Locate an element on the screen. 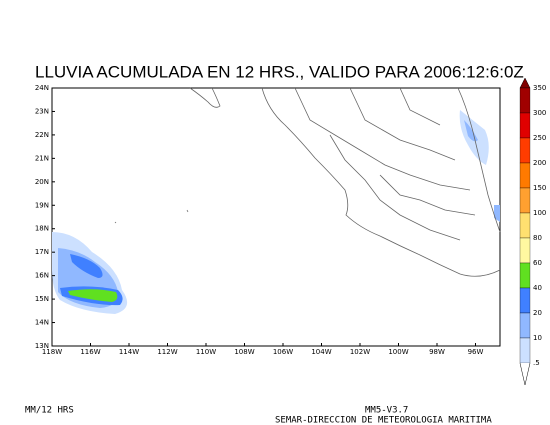 The width and height of the screenshot is (550, 425). colorbar-bottom is located at coordinates (525, 374).